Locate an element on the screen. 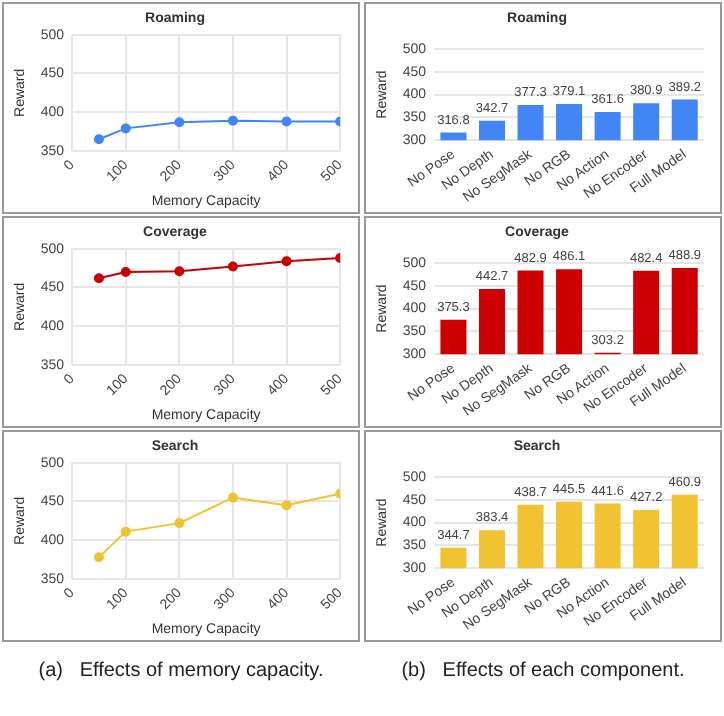 The height and width of the screenshot is (716, 724). text: (b) Effects of each component. is located at coordinates (543, 671).